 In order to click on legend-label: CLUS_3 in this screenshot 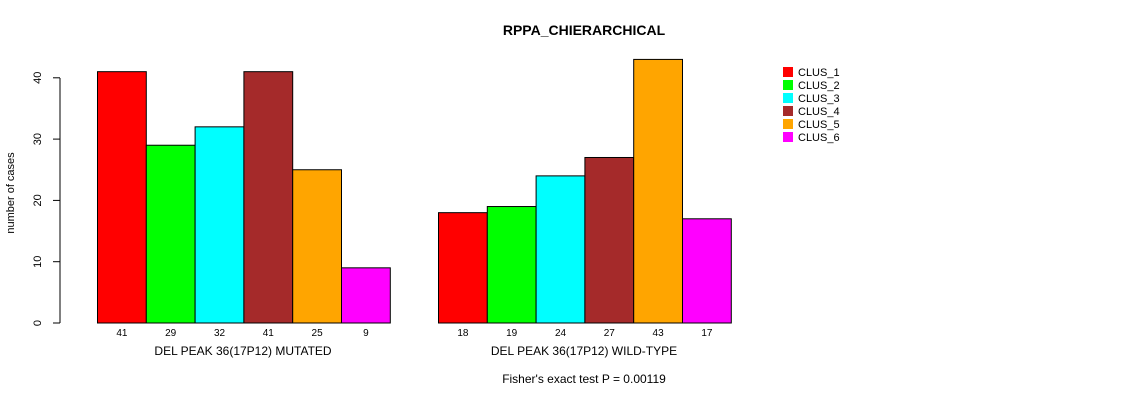, I will do `click(819, 99)`.